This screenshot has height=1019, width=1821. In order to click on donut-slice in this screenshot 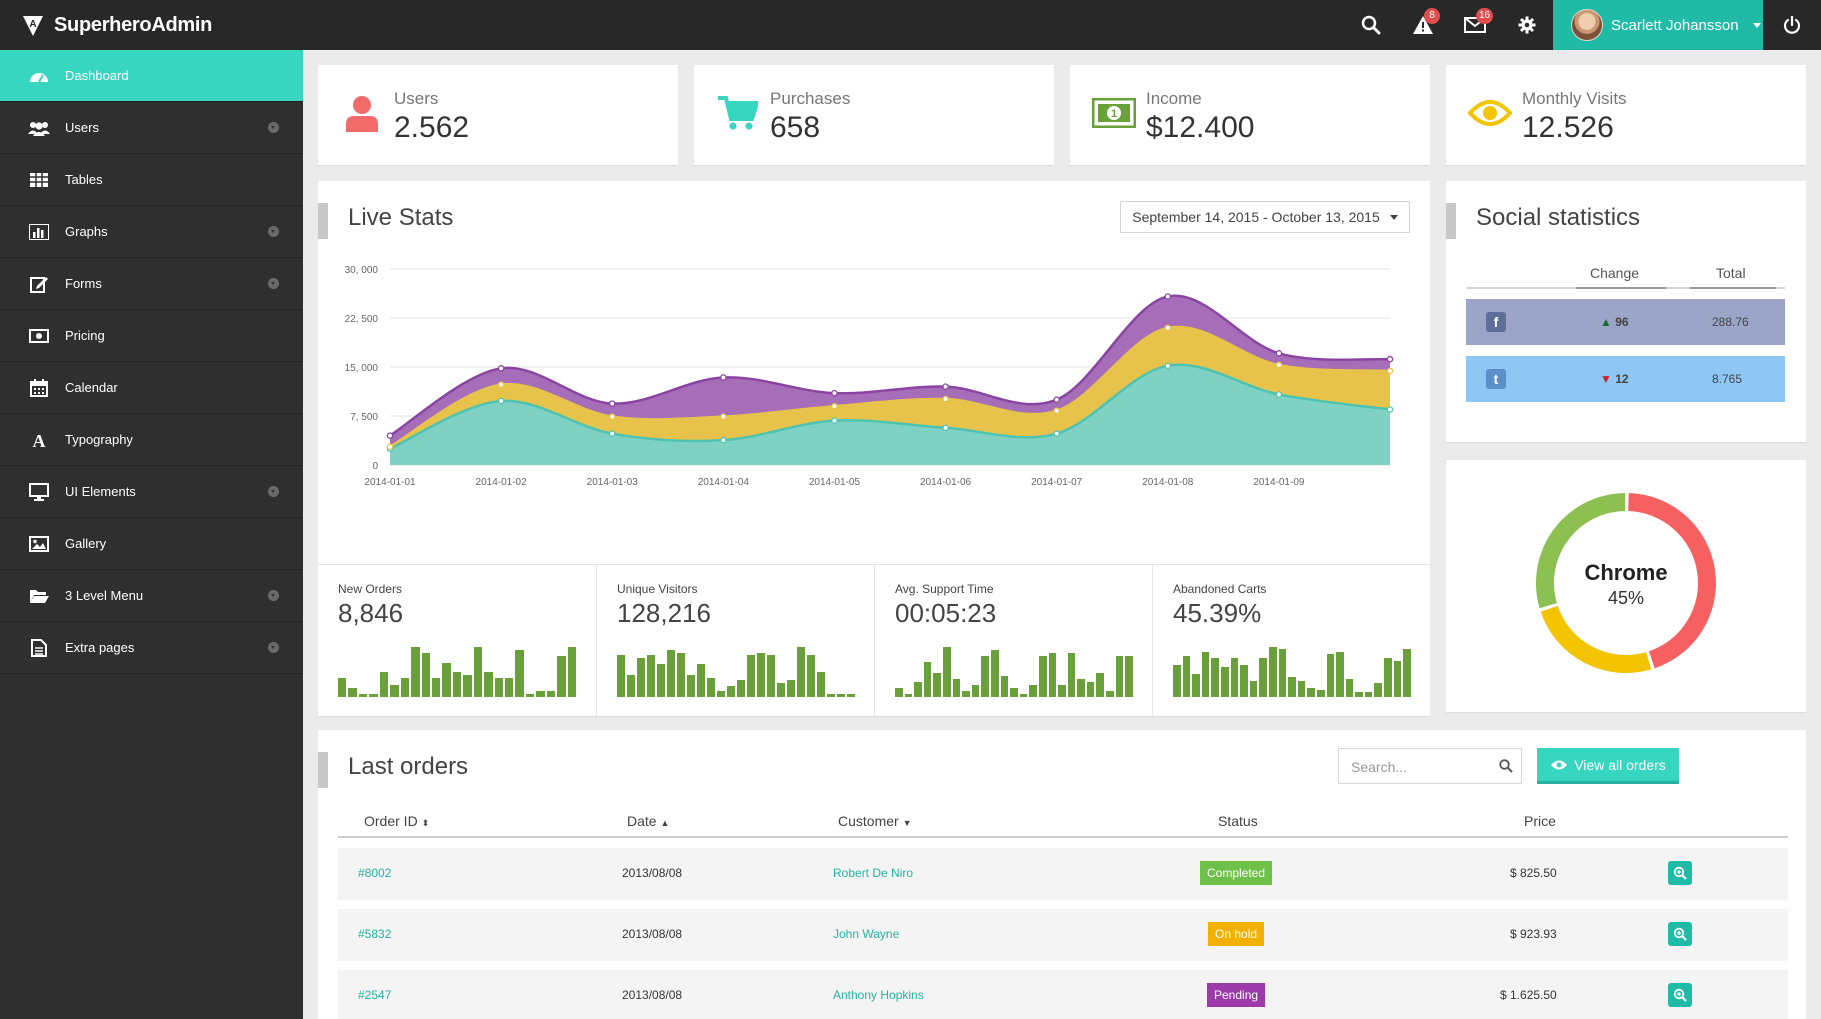, I will do `click(1581, 551)`.